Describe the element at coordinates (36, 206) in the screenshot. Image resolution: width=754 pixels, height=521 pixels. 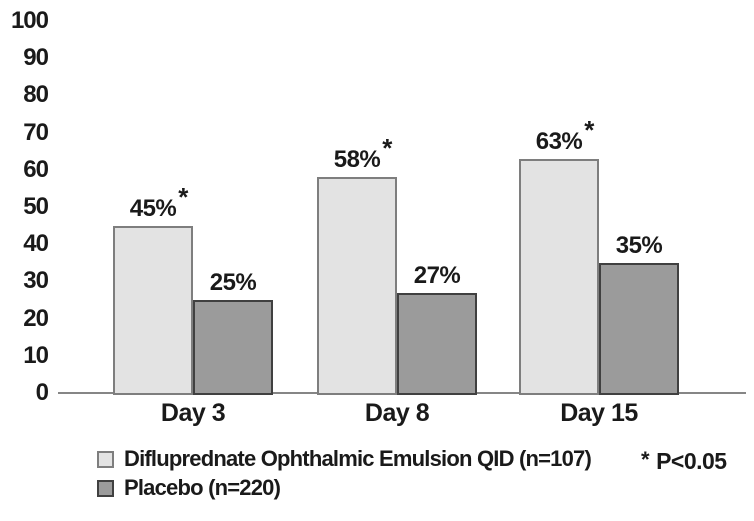
I see `y-axis-tick-label: 50` at that location.